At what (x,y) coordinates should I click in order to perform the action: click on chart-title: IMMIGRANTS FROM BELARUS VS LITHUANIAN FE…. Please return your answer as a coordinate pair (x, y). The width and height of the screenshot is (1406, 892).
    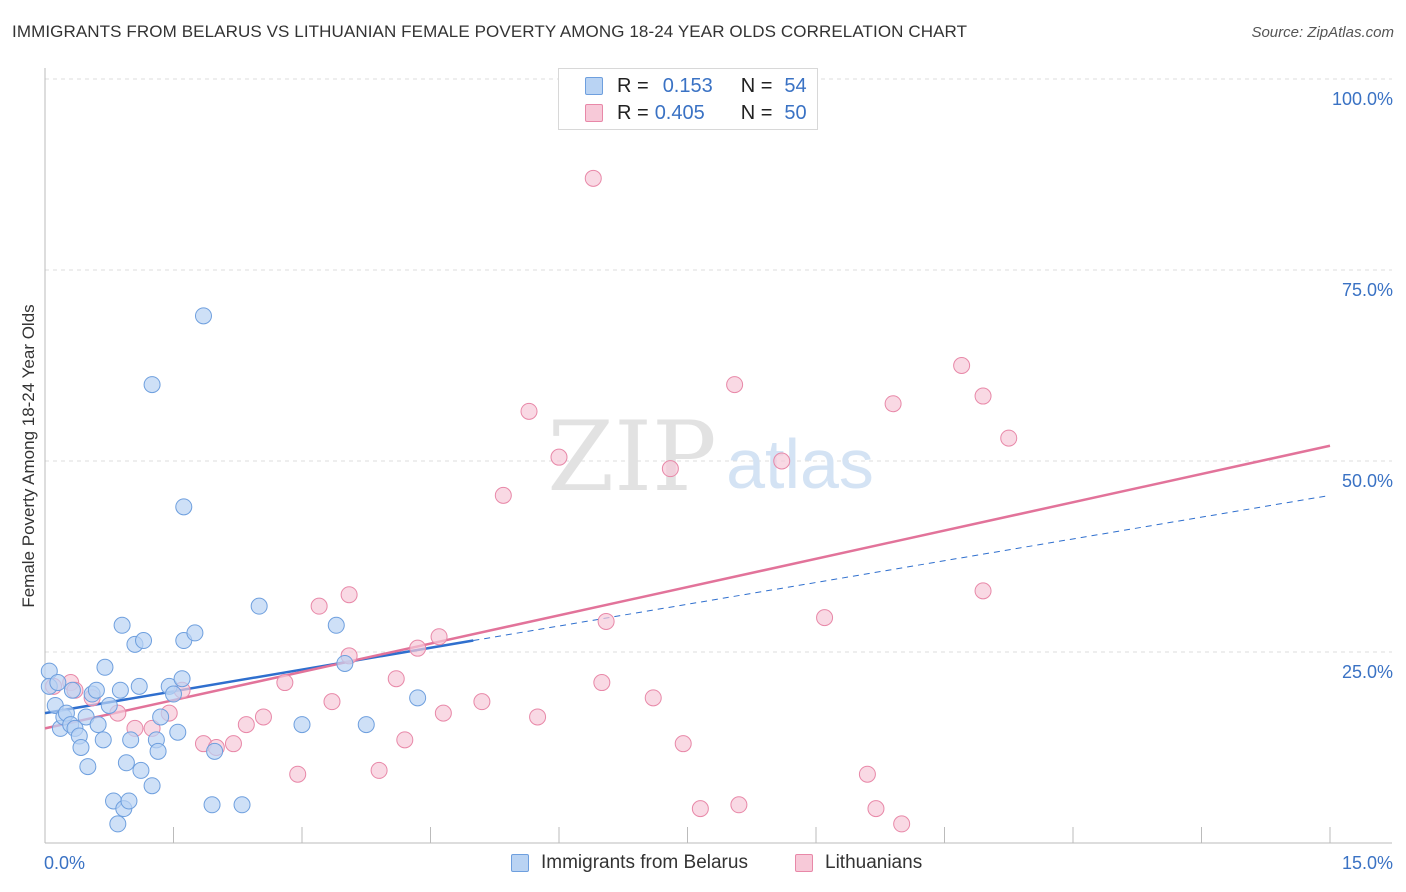
    Looking at the image, I should click on (490, 31).